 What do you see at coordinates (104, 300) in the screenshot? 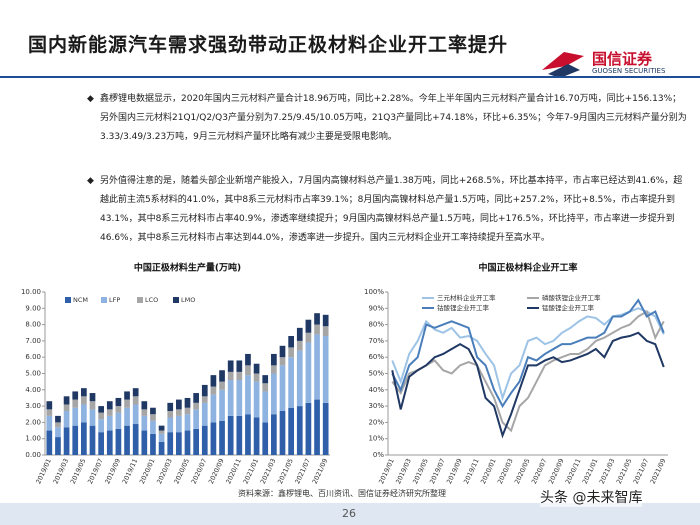
I see `legend-swatch` at bounding box center [104, 300].